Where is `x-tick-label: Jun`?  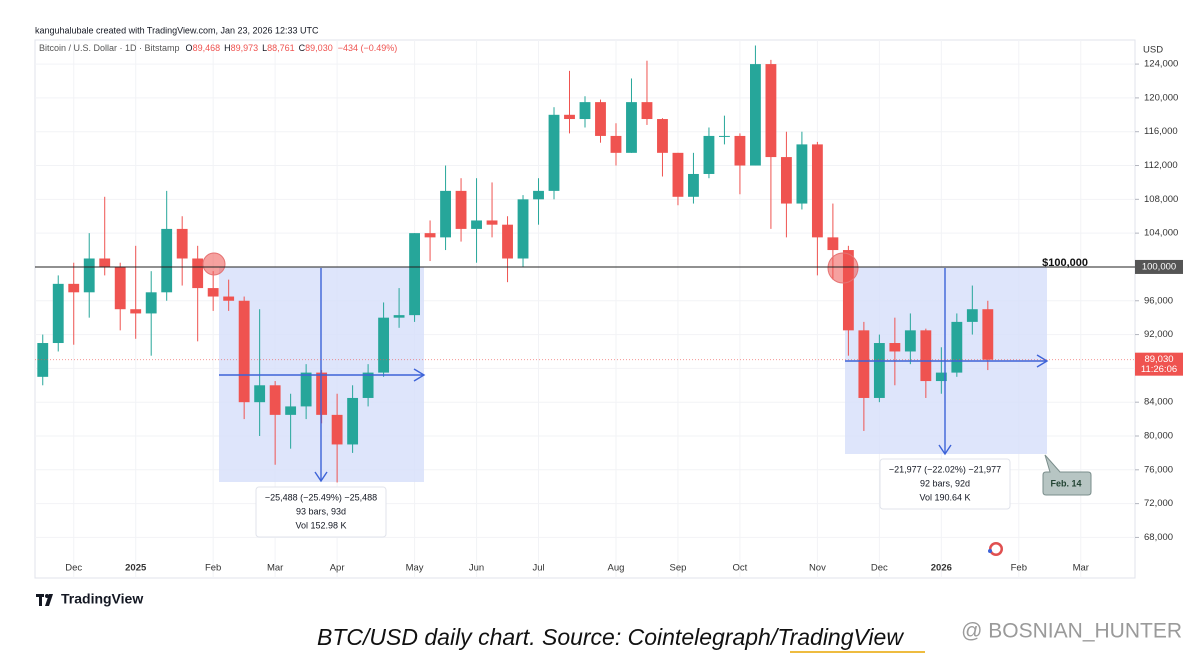 x-tick-label: Jun is located at coordinates (476, 568).